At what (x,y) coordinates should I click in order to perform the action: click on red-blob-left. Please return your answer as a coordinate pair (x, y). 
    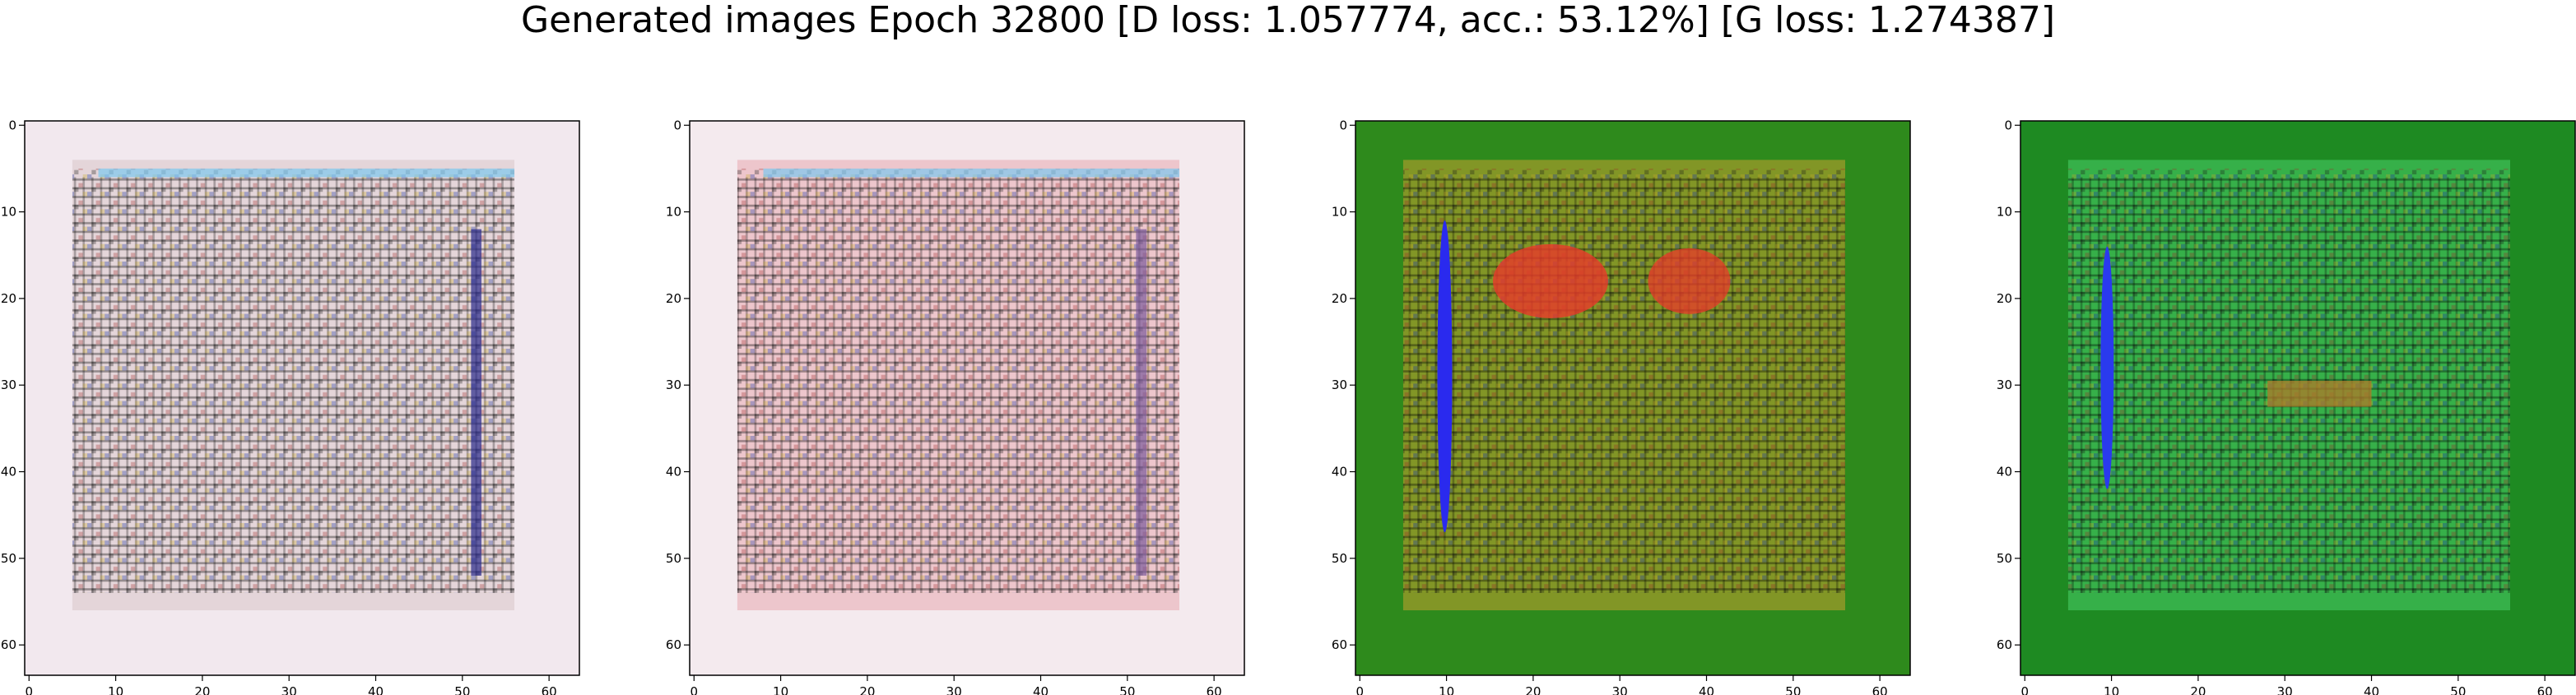
    Looking at the image, I should click on (1550, 280).